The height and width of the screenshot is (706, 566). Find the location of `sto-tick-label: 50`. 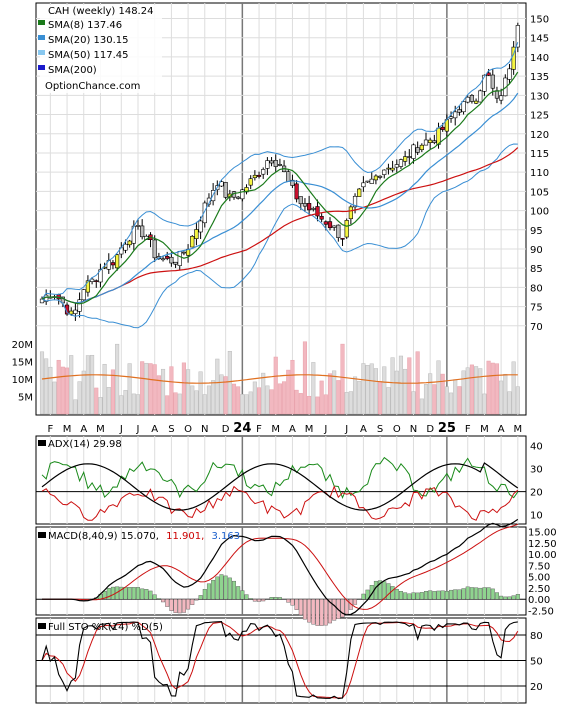

sto-tick-label: 50 is located at coordinates (536, 662).